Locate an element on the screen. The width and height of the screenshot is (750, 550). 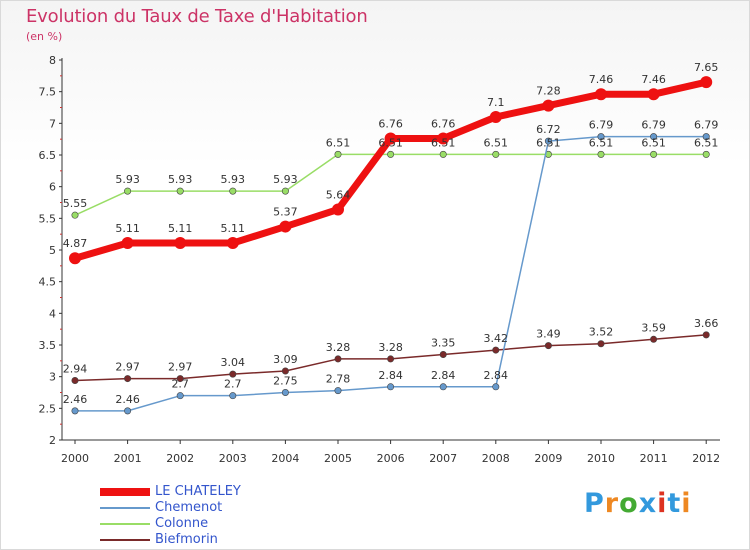
x-tick-label: 2005 is located at coordinates (338, 458).